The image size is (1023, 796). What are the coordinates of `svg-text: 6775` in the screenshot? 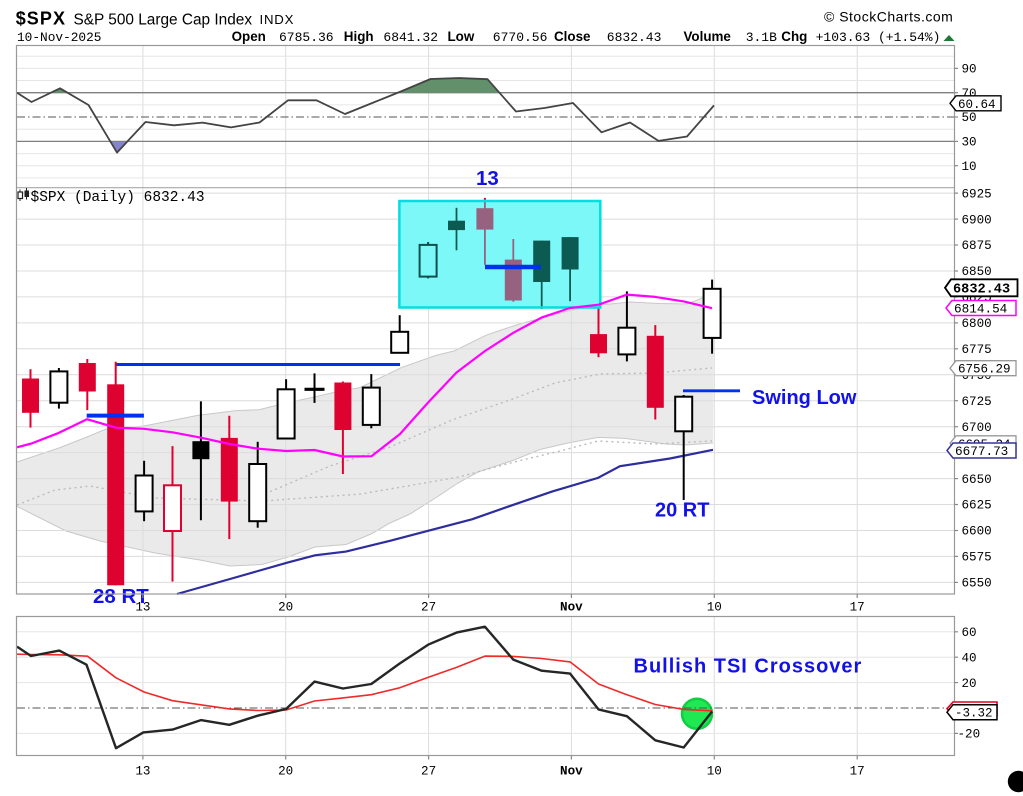 It's located at (977, 350).